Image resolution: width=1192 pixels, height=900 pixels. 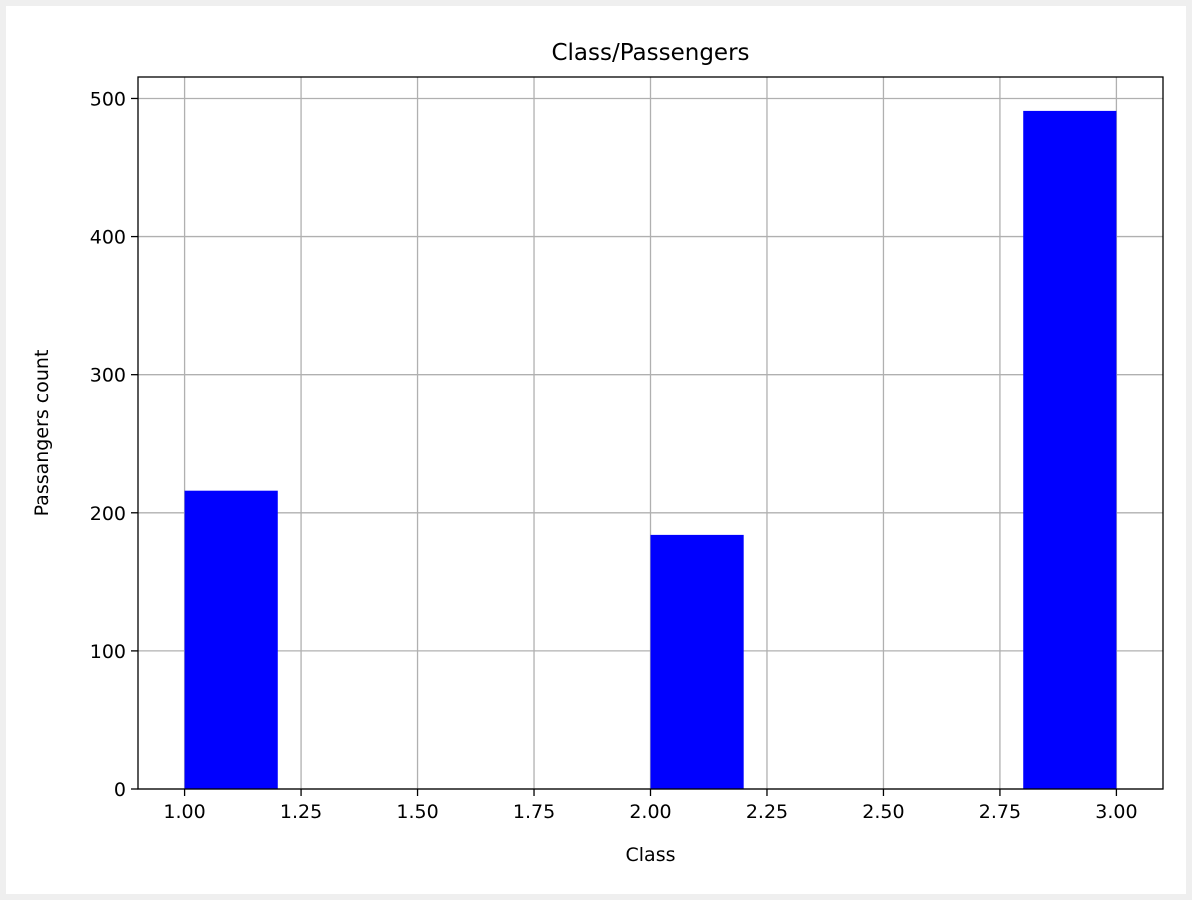 What do you see at coordinates (120, 790) in the screenshot?
I see `y-tick-label: 0` at bounding box center [120, 790].